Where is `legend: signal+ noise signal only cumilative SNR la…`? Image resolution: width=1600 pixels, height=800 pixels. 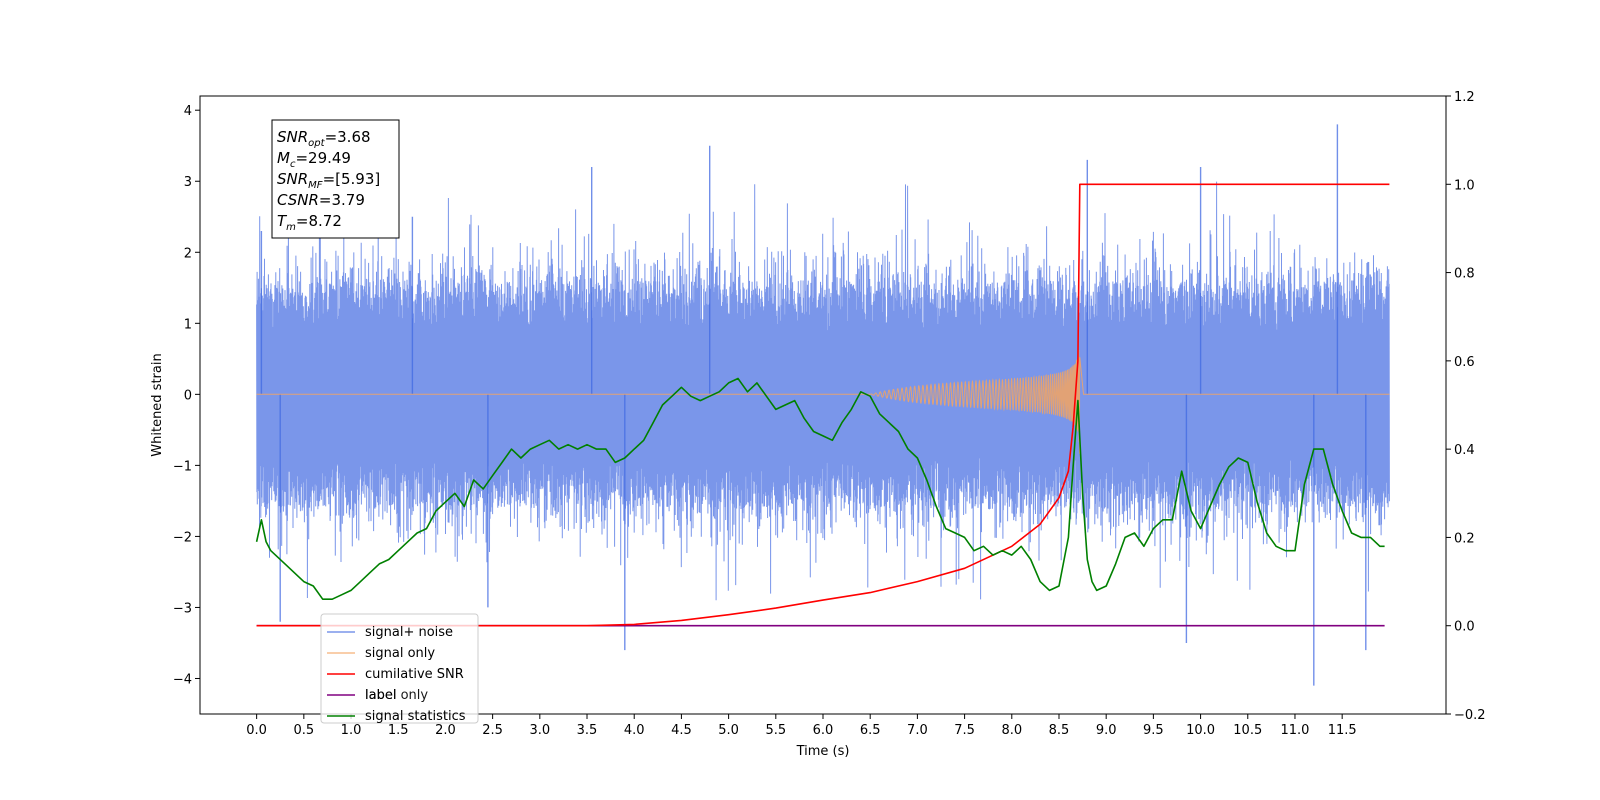 legend: signal+ noise signal only cumilative SNR la… is located at coordinates (399, 668).